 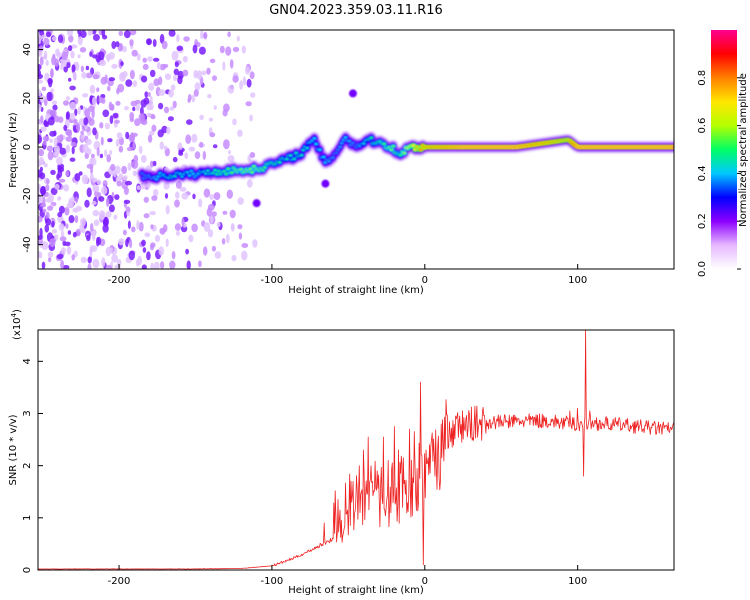 What do you see at coordinates (724, 149) in the screenshot?
I see `colorbar-gradient` at bounding box center [724, 149].